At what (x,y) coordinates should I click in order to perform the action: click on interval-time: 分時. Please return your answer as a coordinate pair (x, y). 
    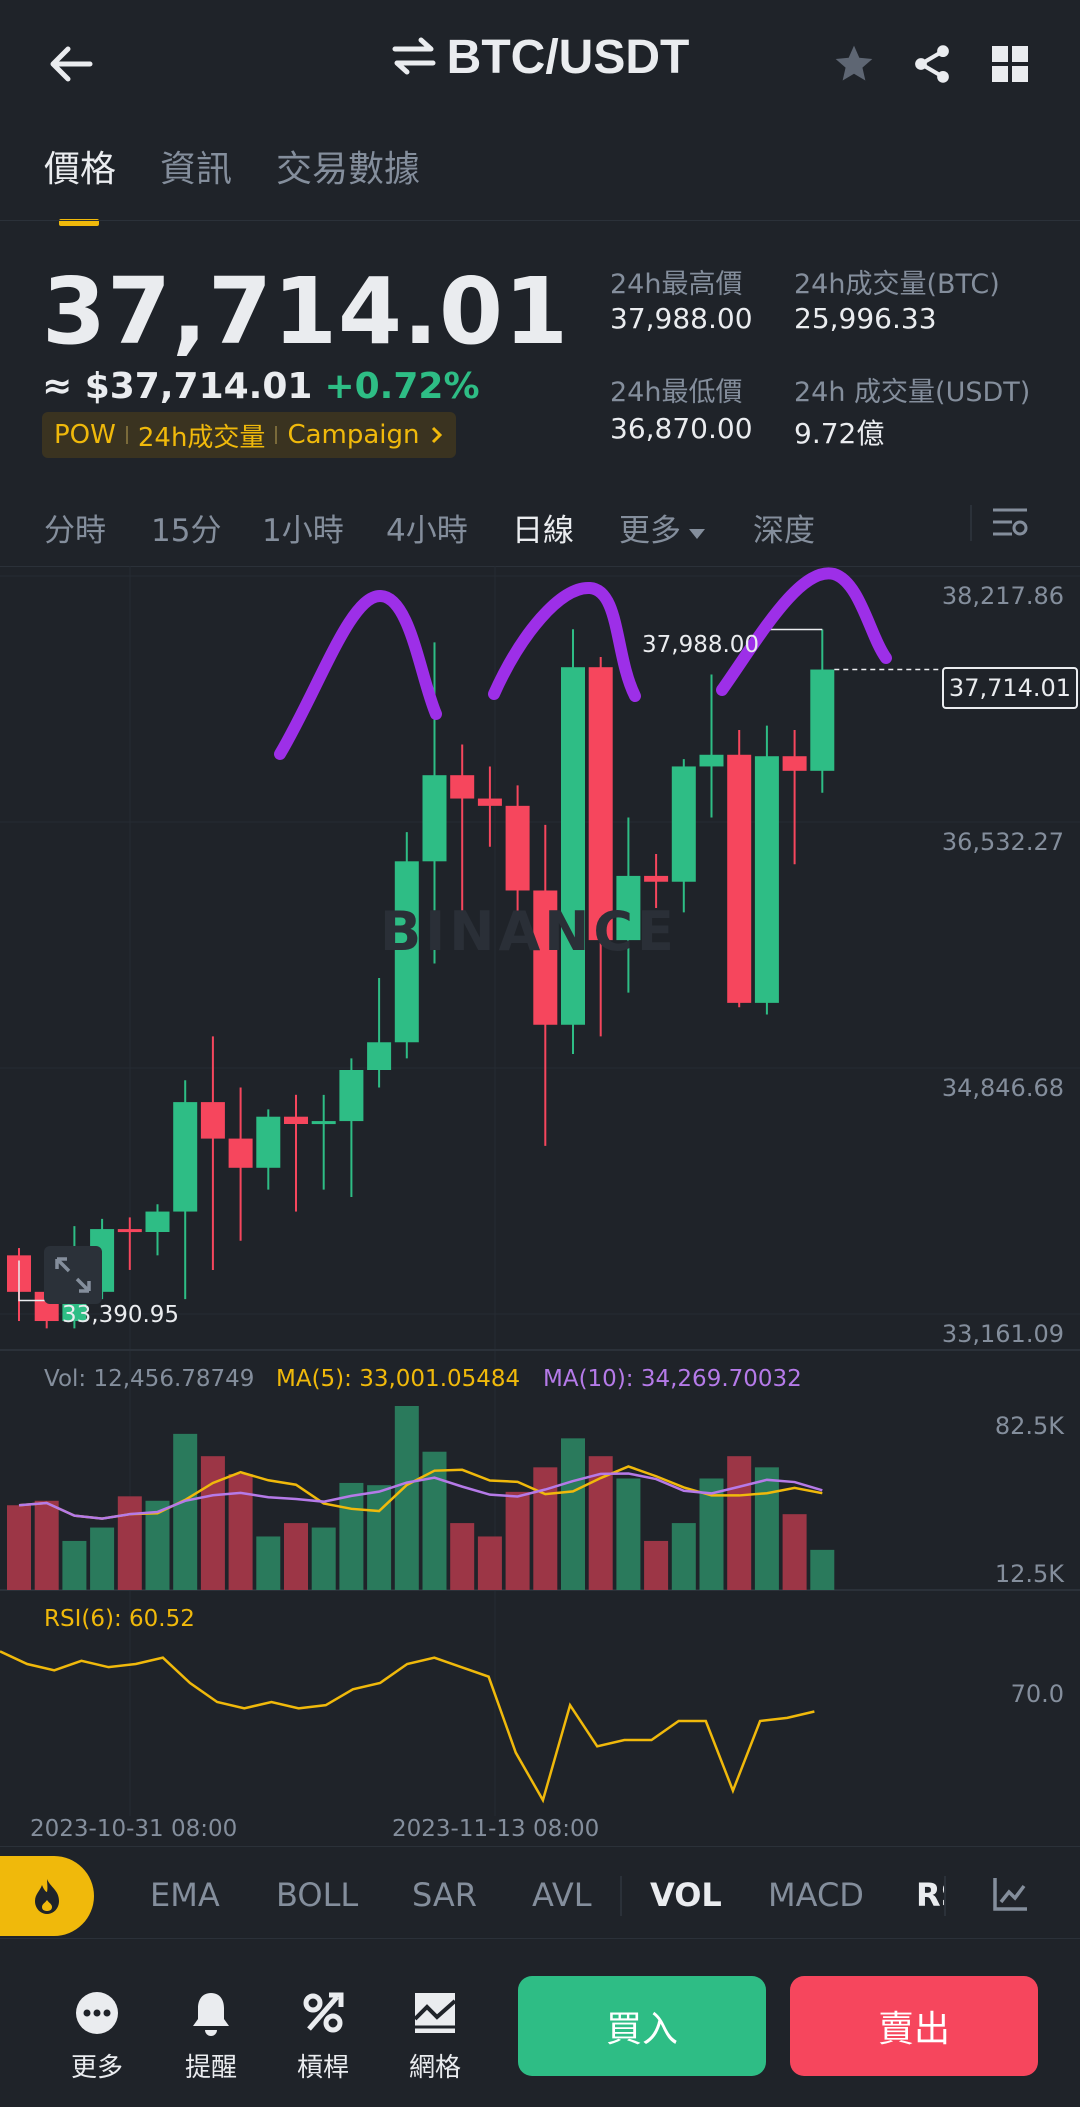
    Looking at the image, I should click on (75, 531).